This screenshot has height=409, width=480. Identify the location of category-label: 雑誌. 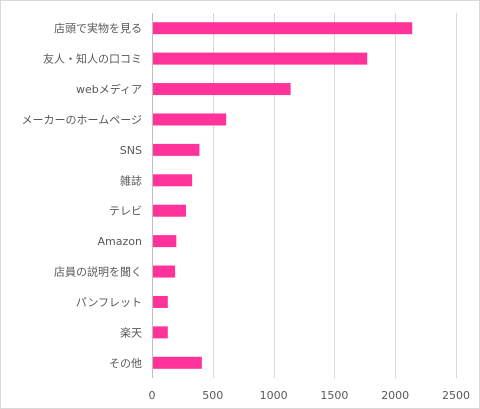
(131, 180).